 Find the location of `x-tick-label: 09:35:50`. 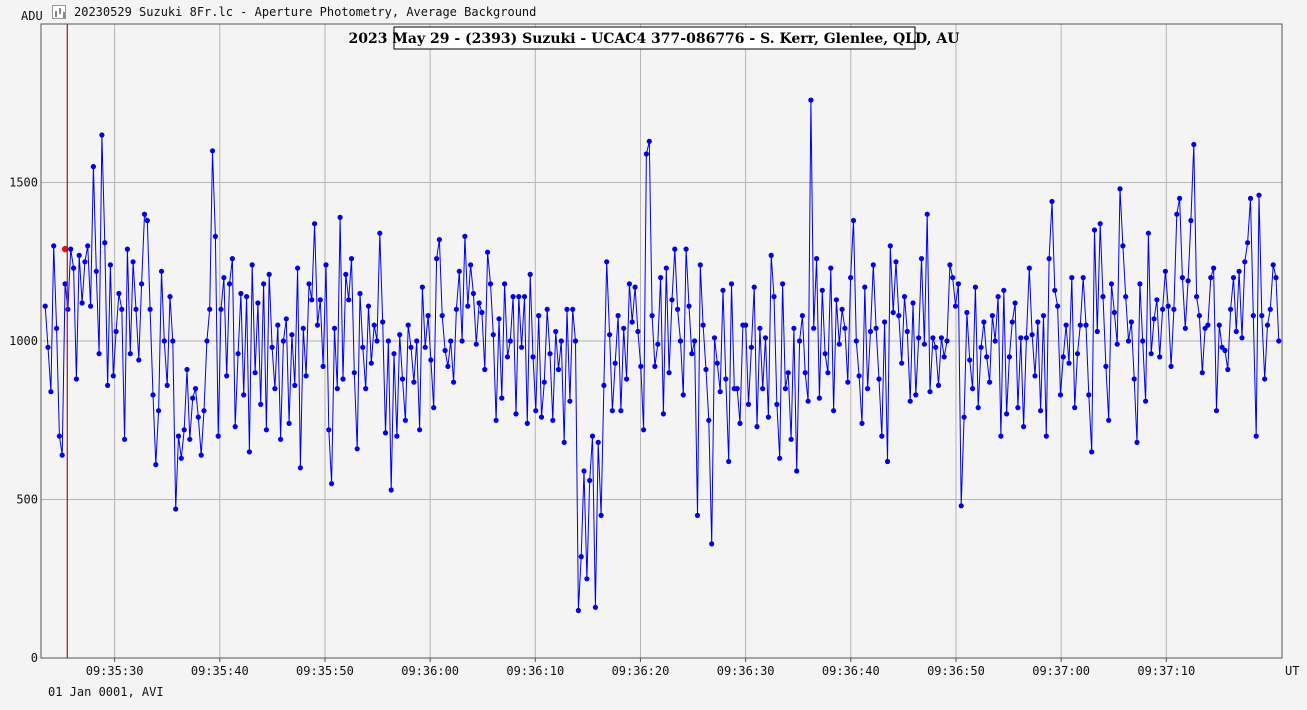

x-tick-label: 09:35:50 is located at coordinates (325, 671).